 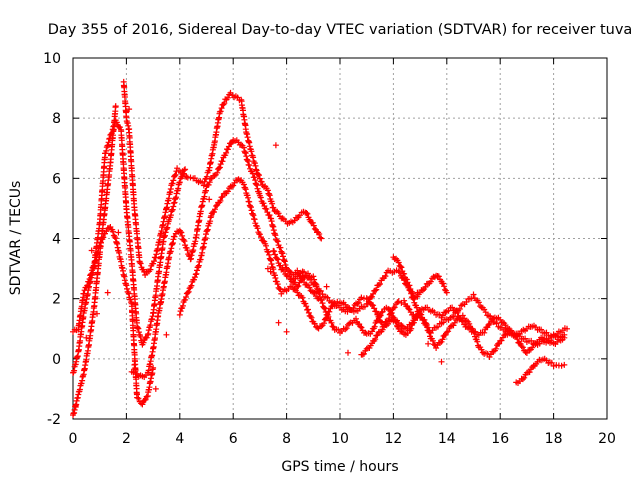 I want to click on x-tick-label: 18, so click(x=554, y=439).